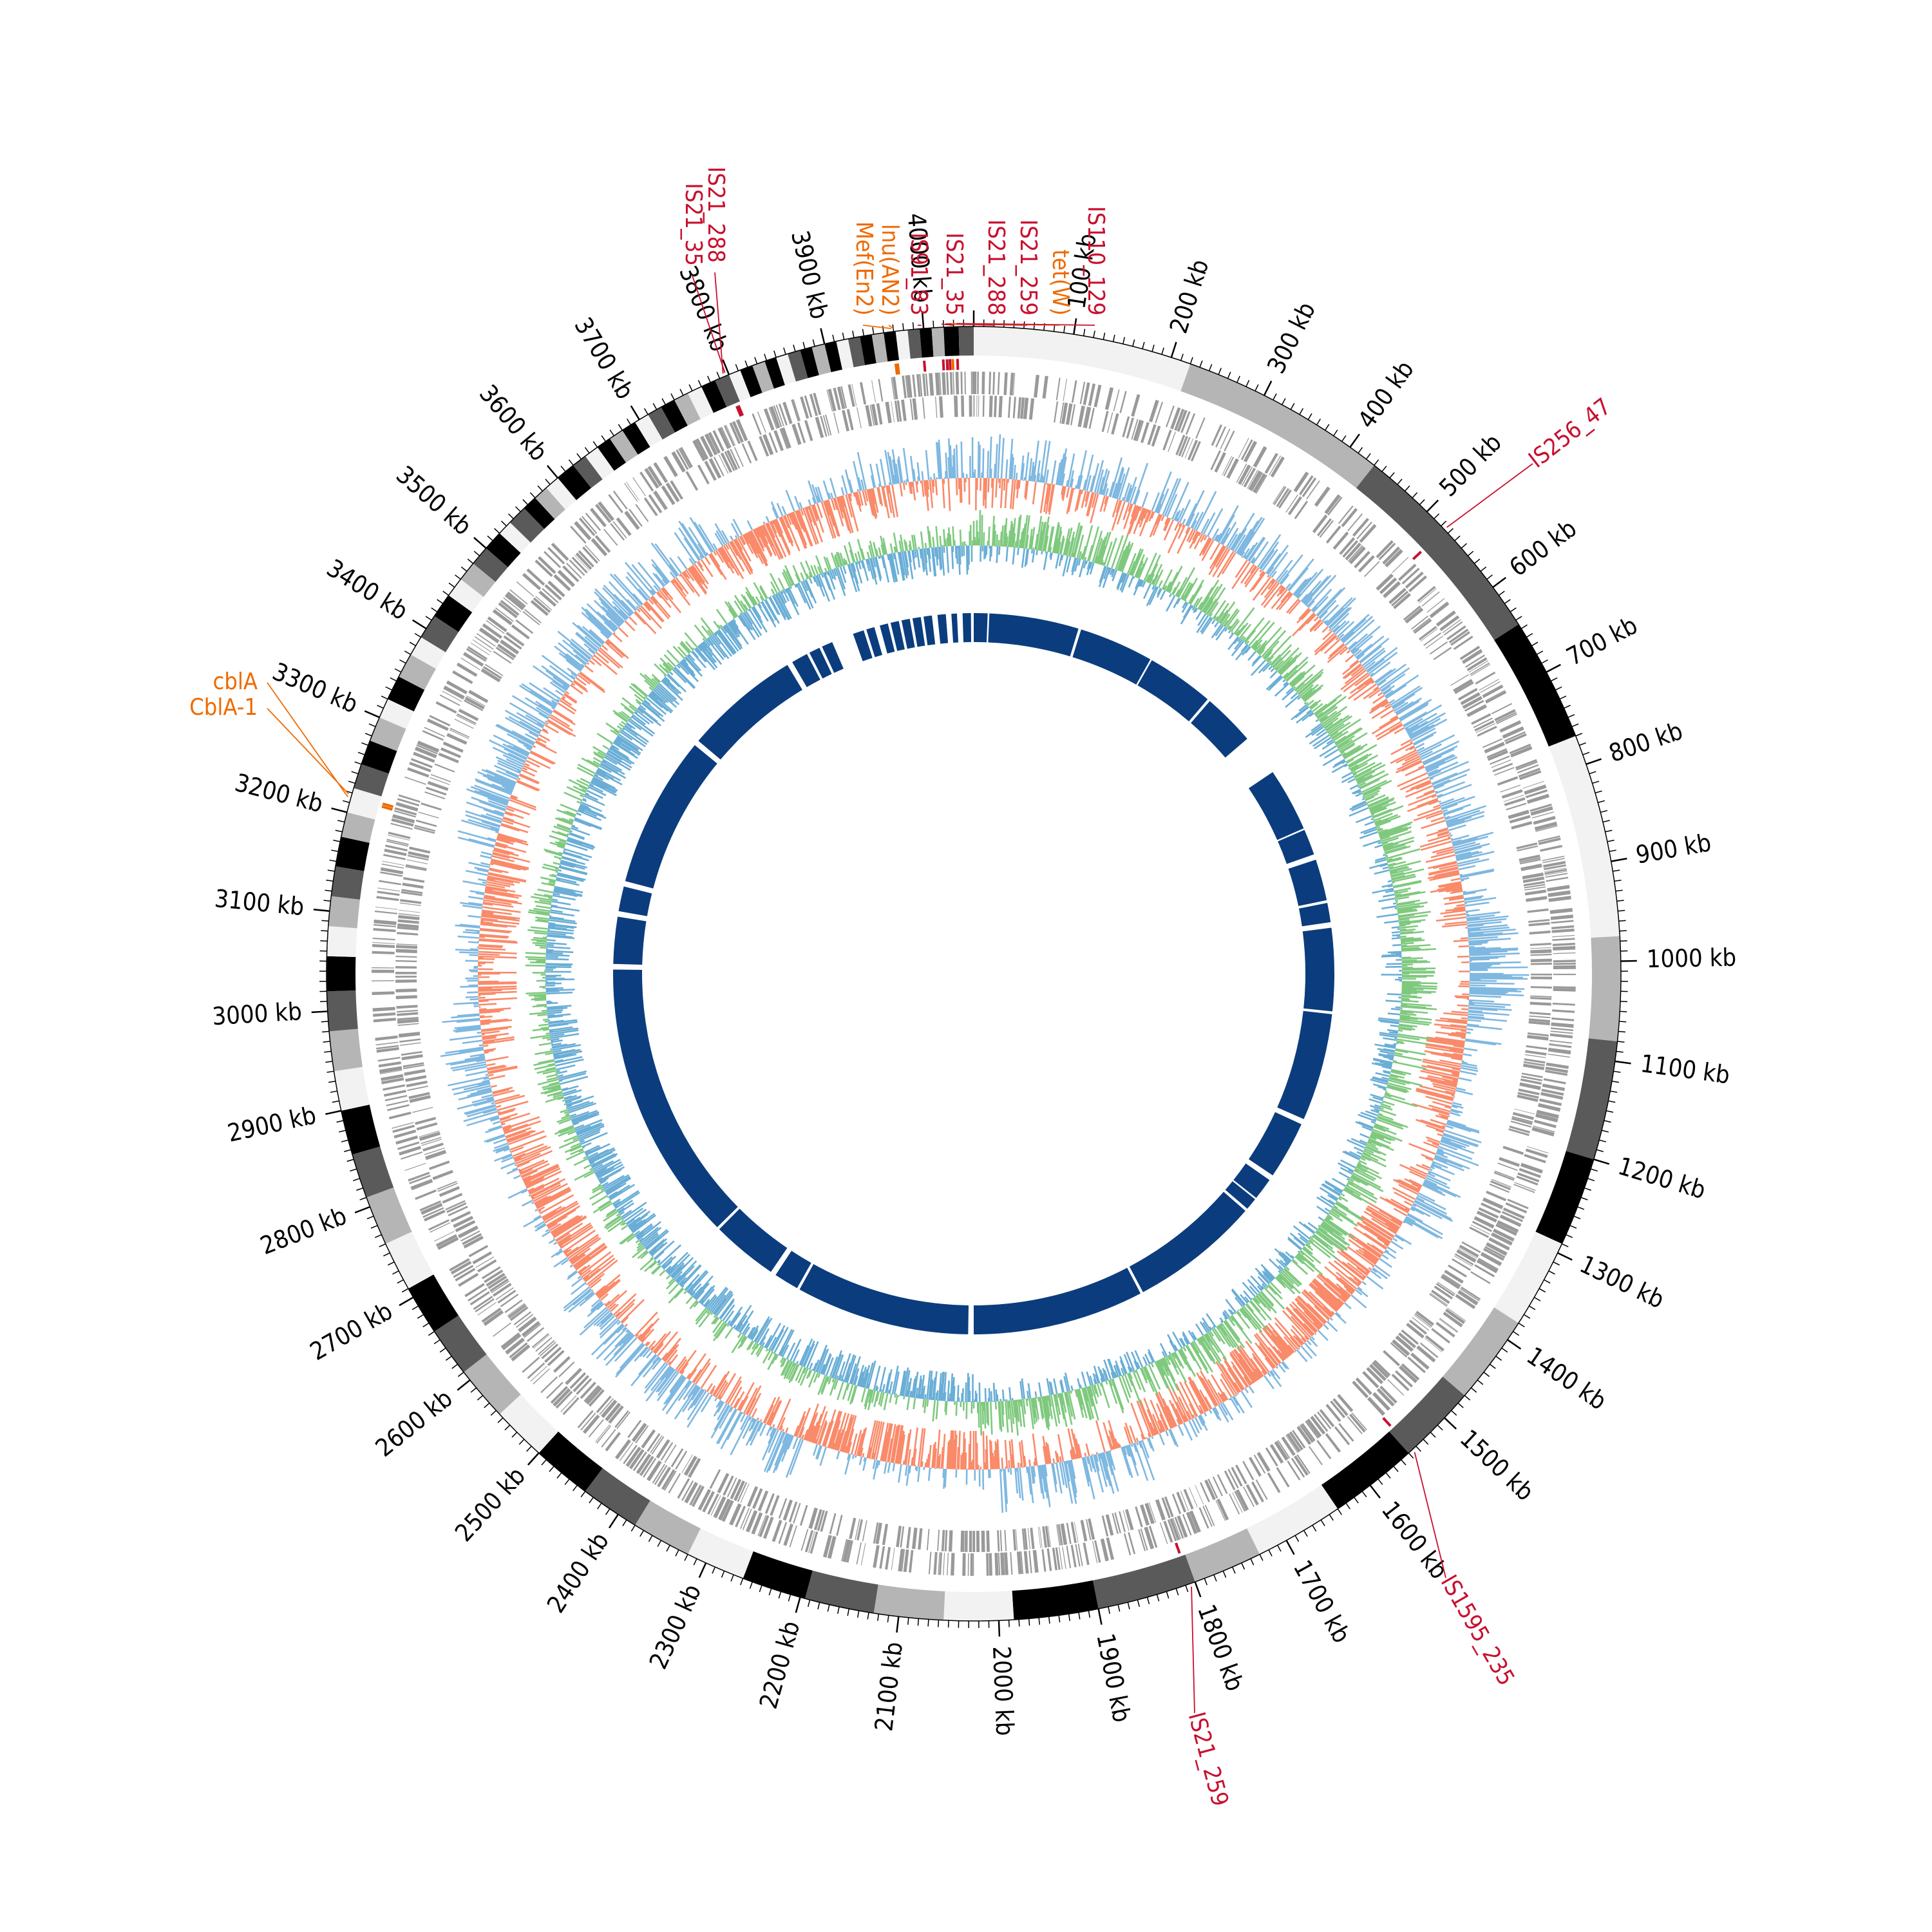 This screenshot has height=1932, width=1932. What do you see at coordinates (1686, 1069) in the screenshot?
I see `tick-label: 1100 kb` at bounding box center [1686, 1069].